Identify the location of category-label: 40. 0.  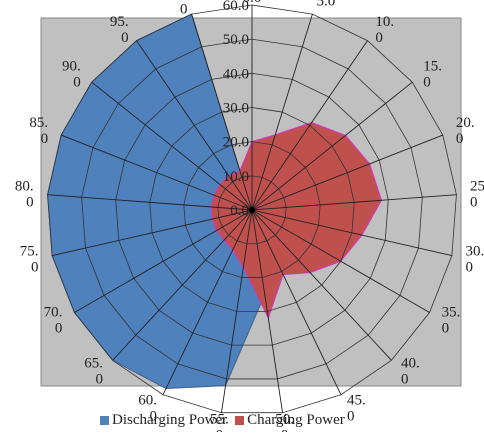
(410, 372).